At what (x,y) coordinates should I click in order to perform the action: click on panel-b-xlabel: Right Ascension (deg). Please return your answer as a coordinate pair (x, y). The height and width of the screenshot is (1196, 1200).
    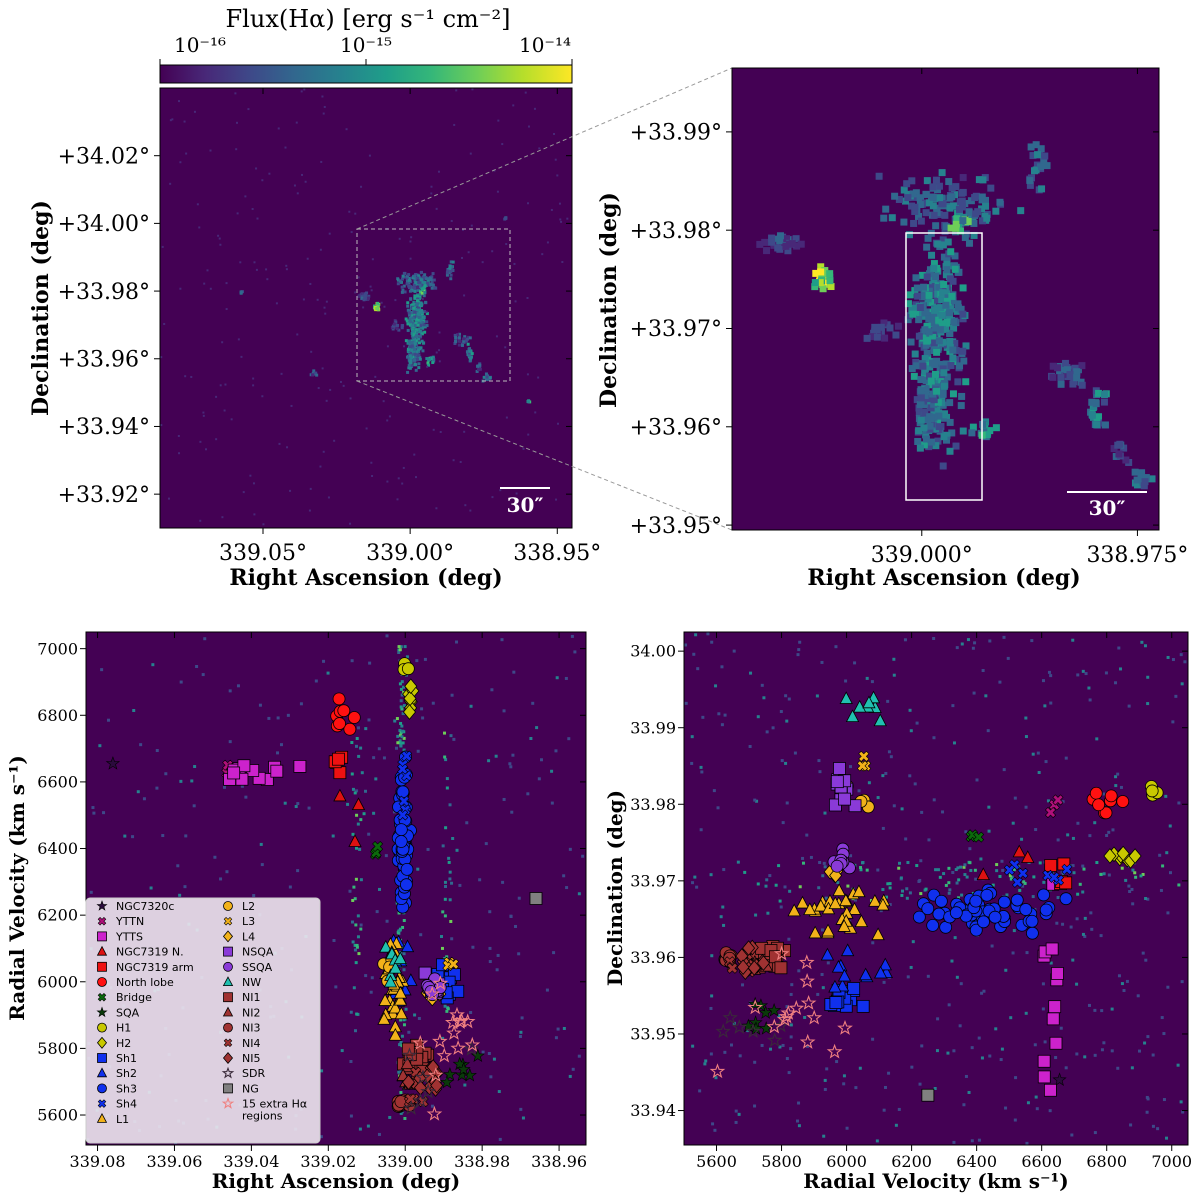
    Looking at the image, I should click on (943, 578).